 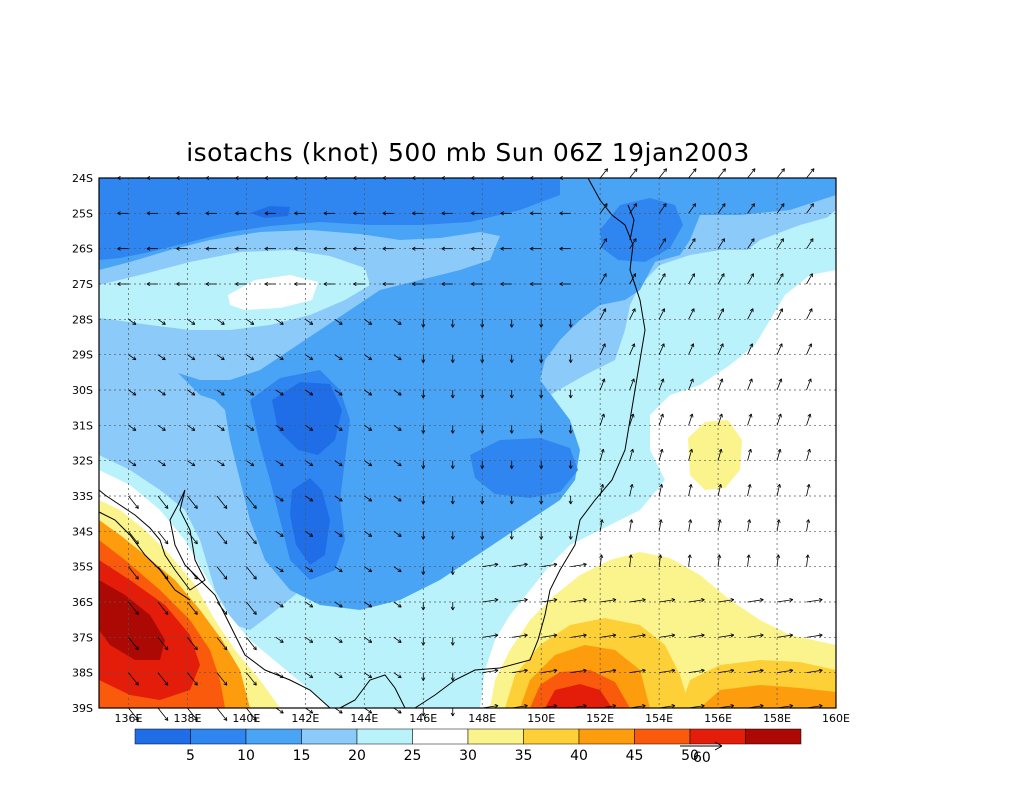 I want to click on y-tick-label: 29S, so click(x=82, y=355).